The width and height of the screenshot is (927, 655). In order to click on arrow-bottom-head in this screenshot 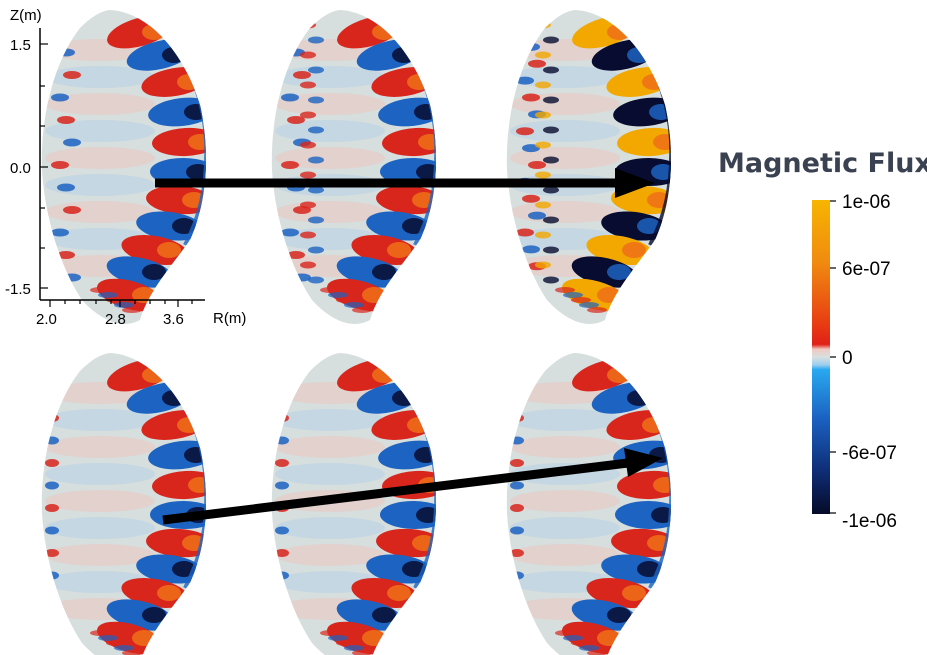, I will do `click(643, 462)`.